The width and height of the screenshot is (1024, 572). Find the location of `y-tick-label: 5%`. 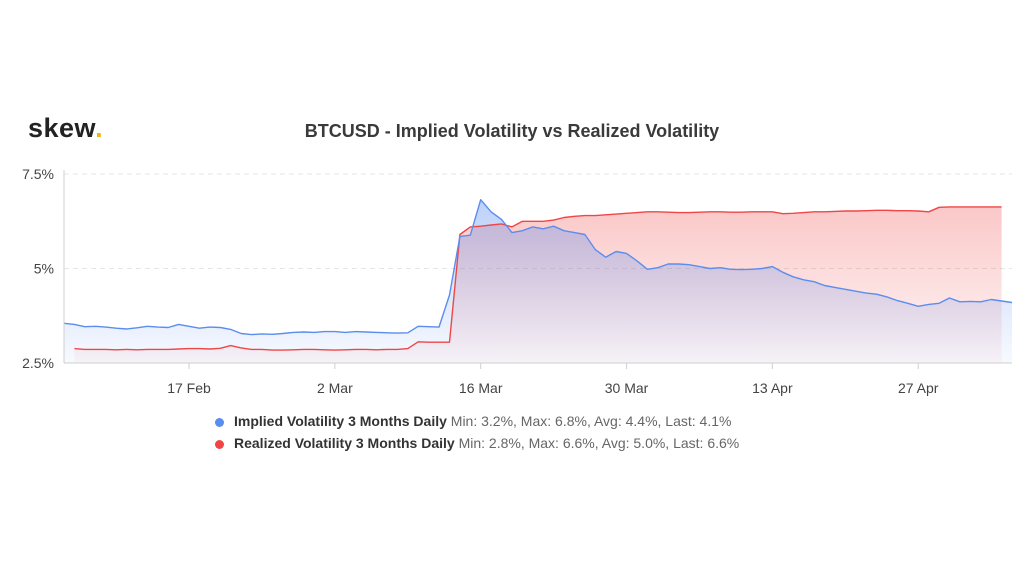

y-tick-label: 5% is located at coordinates (44, 269).